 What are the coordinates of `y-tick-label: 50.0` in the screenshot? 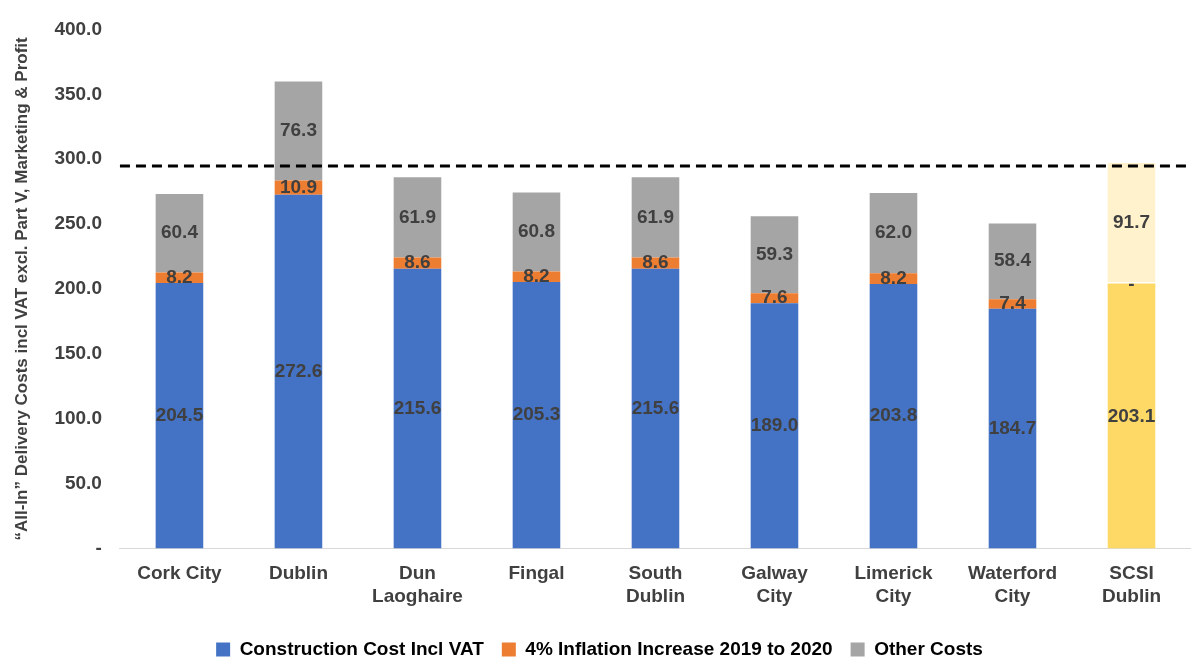 It's located at (83, 482).